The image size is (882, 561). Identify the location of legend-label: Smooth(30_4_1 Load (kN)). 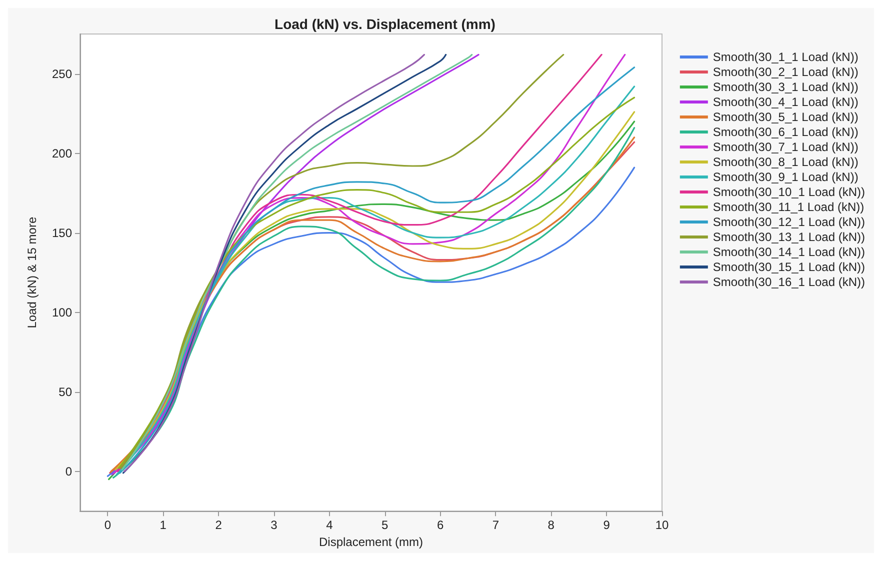
(785, 102).